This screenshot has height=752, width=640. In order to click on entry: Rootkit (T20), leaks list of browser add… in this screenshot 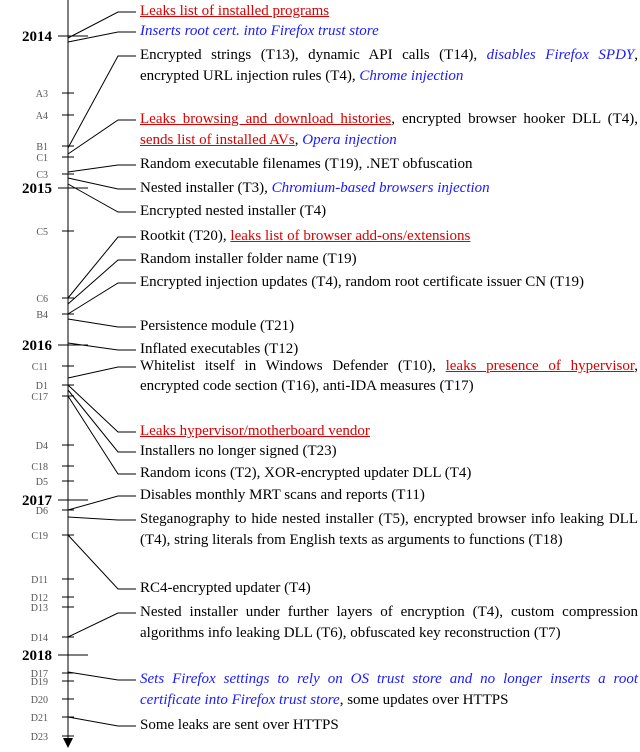, I will do `click(389, 236)`.